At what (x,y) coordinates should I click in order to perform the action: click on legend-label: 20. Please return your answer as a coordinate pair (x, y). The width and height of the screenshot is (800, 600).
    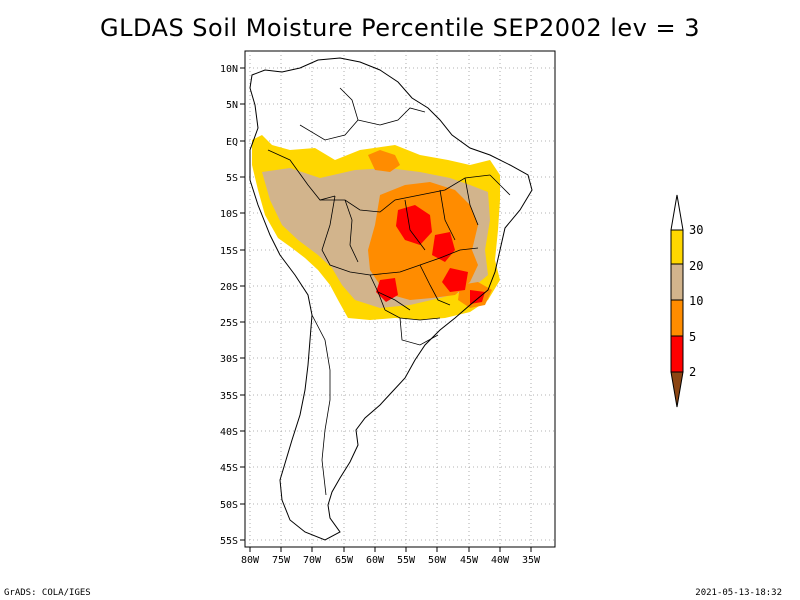
    Looking at the image, I should click on (696, 266).